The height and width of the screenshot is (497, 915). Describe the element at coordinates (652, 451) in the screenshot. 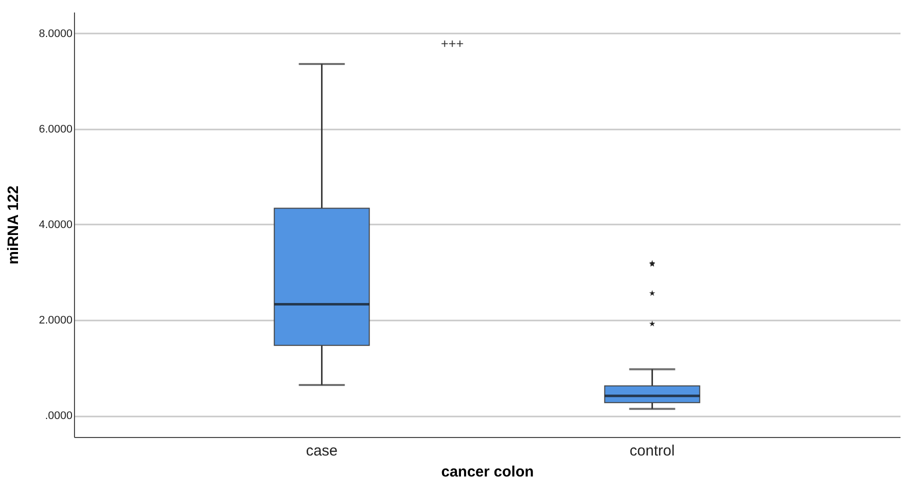

I see `x-tick-label: control` at that location.